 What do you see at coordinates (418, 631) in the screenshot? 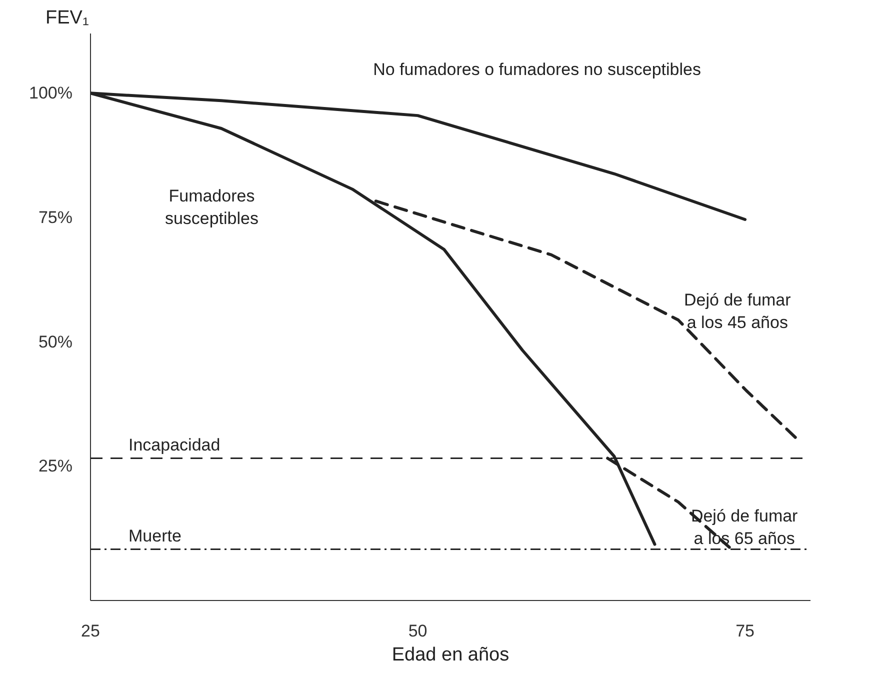
I see `x-tick-label: 50` at bounding box center [418, 631].